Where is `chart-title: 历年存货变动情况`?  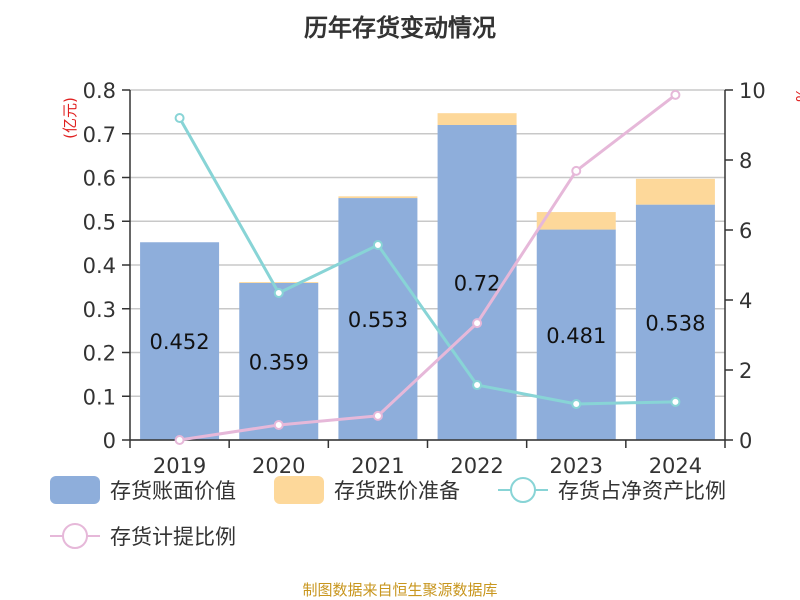
chart-title: 历年存货变动情况 is located at coordinates (400, 28).